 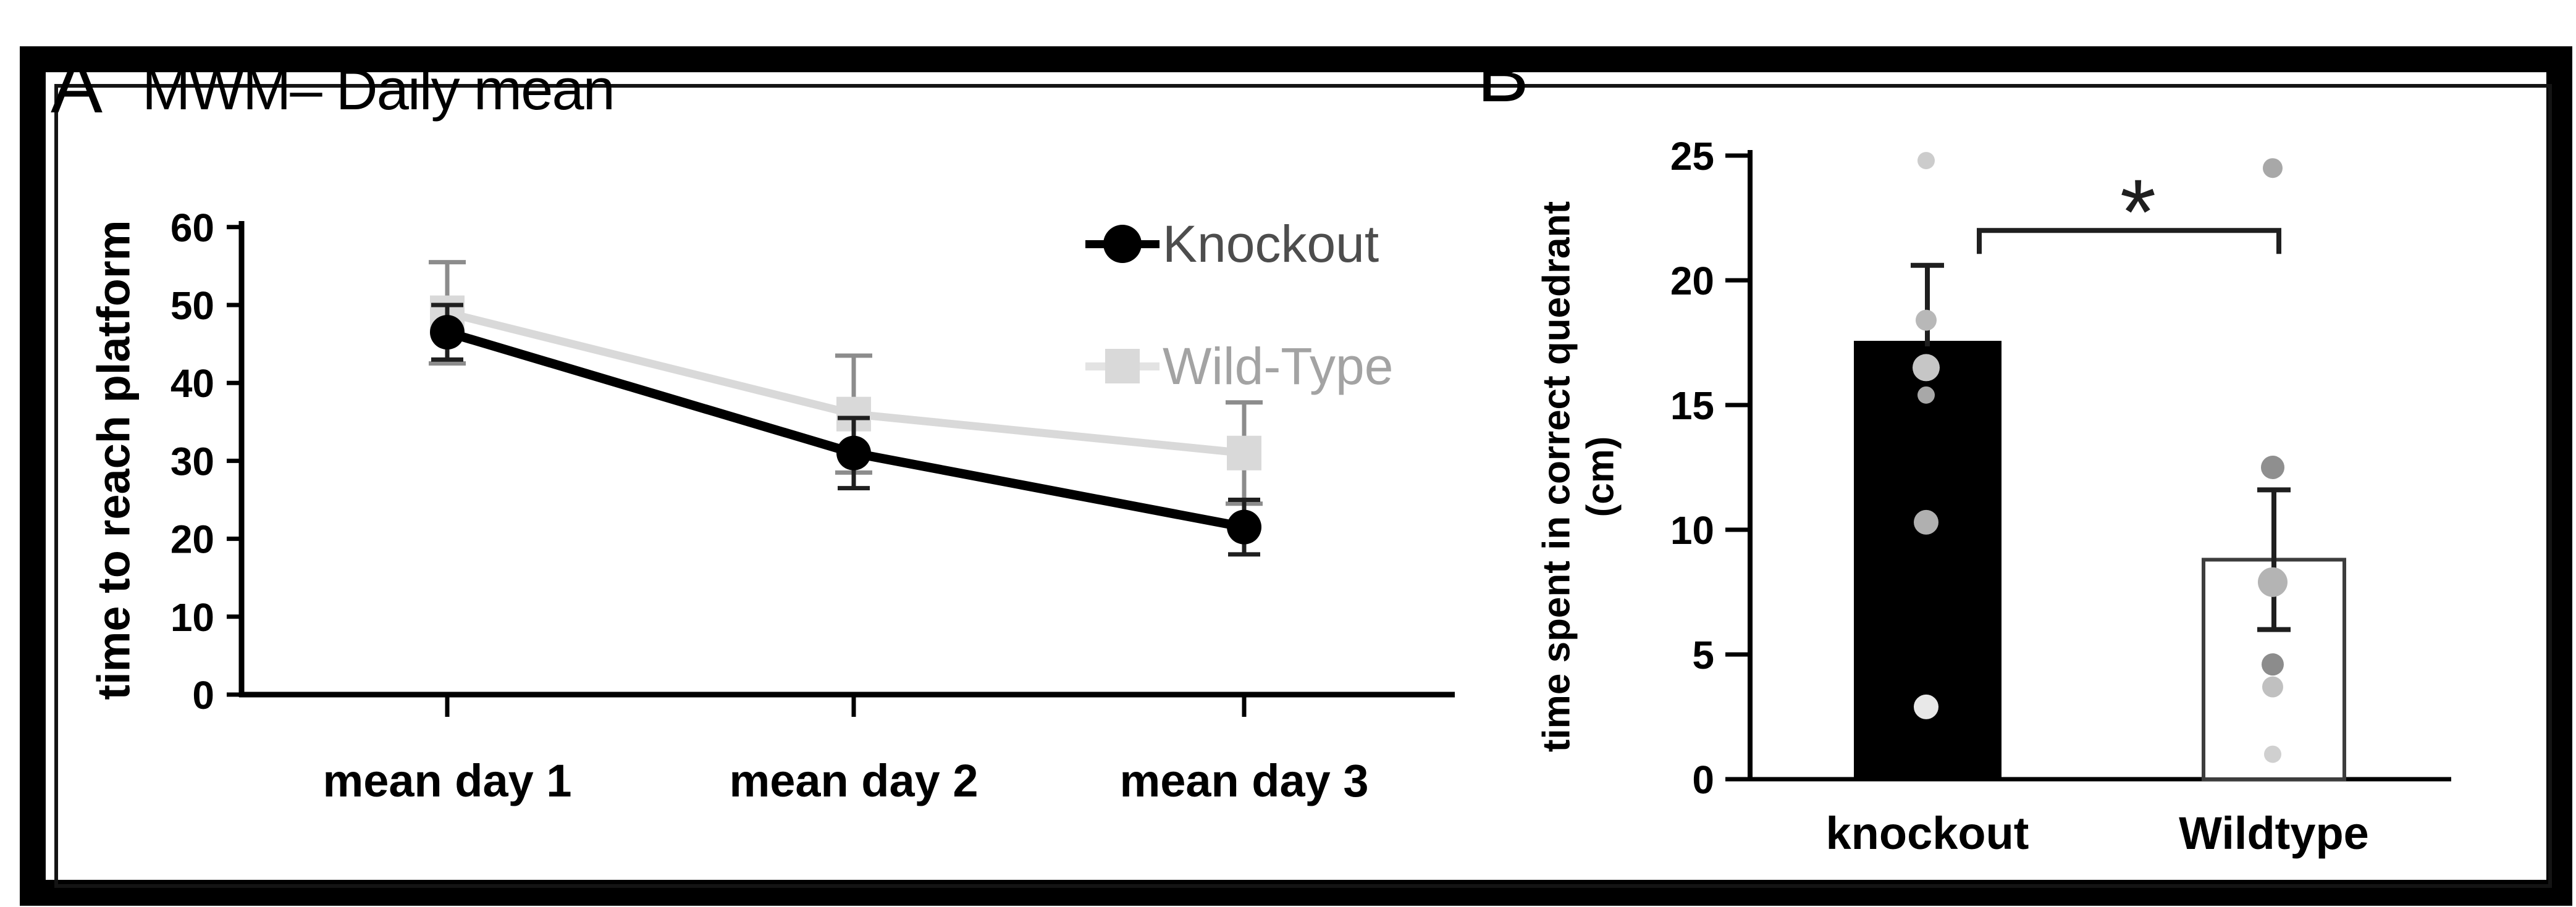 I want to click on b-y-tick-label: 20, so click(x=1692, y=281).